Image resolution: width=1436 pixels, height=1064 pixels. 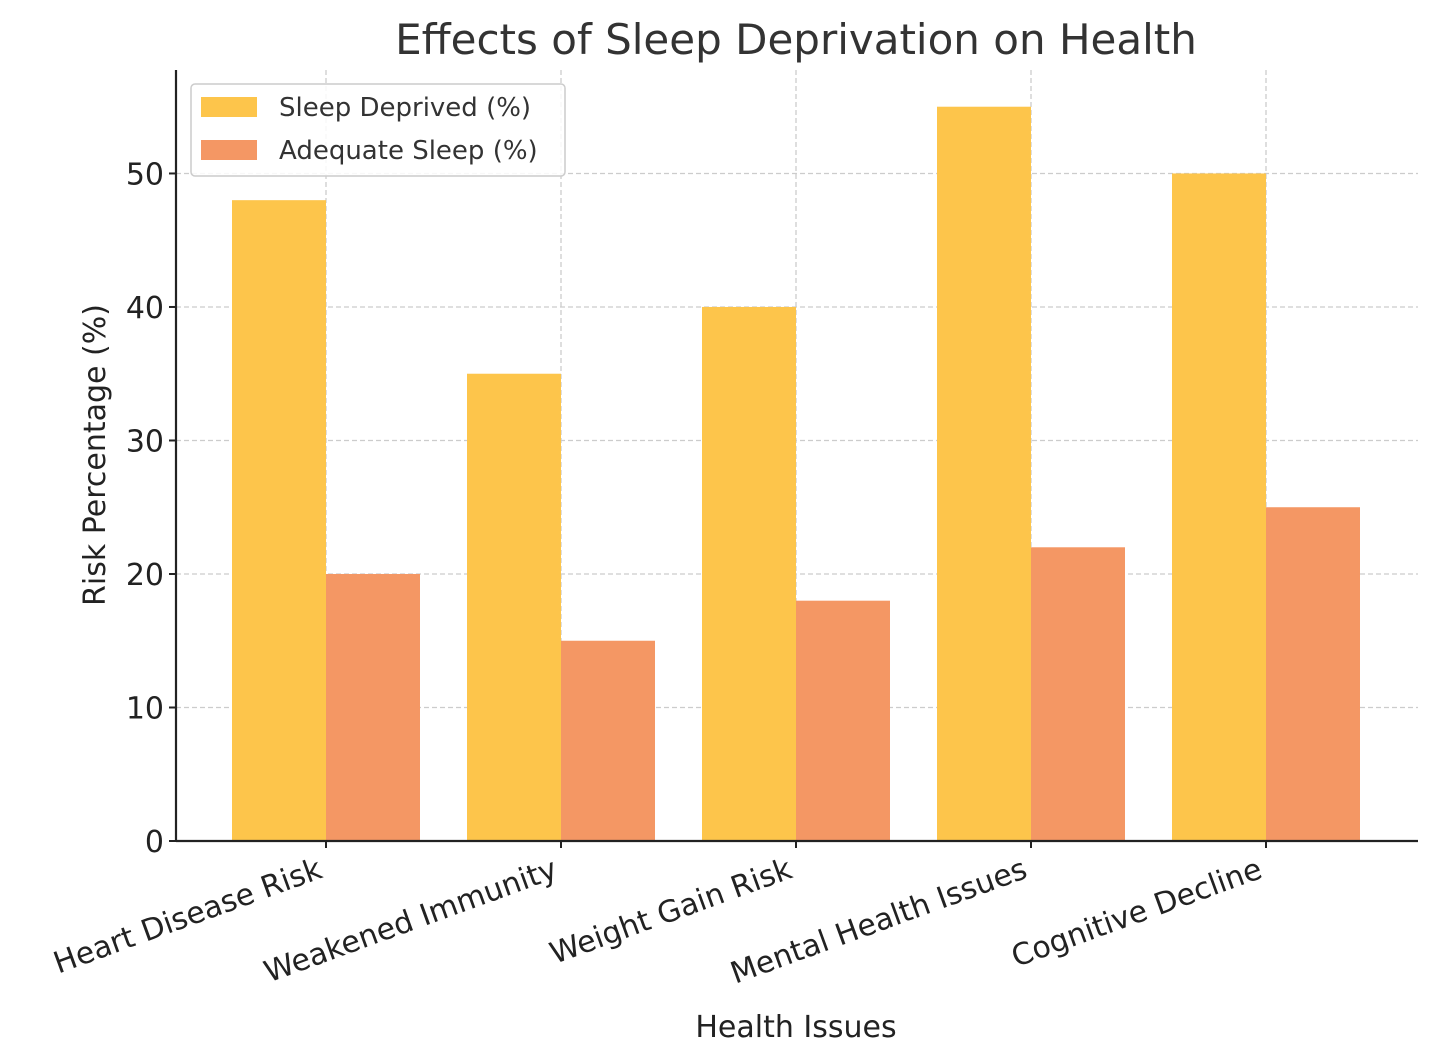 What do you see at coordinates (154, 842) in the screenshot?
I see `y-tick-label: 0` at bounding box center [154, 842].